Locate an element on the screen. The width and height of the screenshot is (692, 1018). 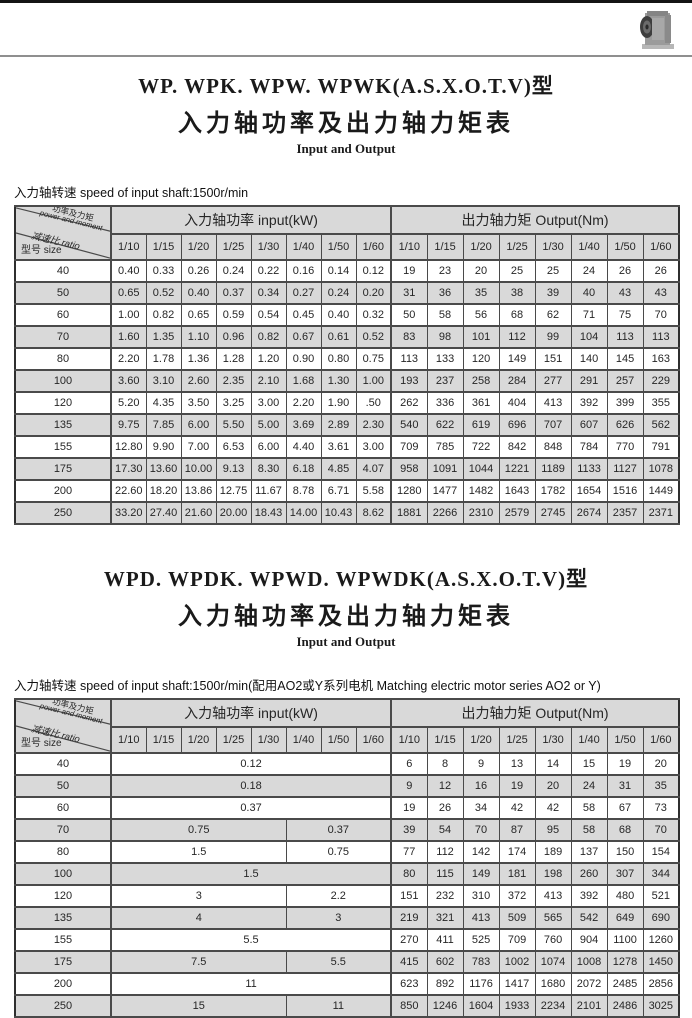
output-value-cell: 392 is located at coordinates (589, 896).